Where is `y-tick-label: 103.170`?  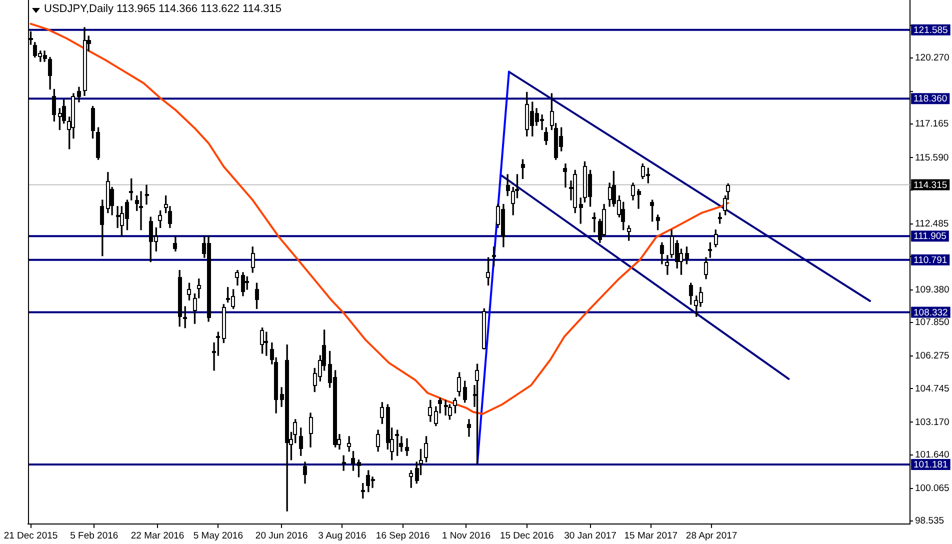
y-tick-label: 103.170 is located at coordinates (932, 422).